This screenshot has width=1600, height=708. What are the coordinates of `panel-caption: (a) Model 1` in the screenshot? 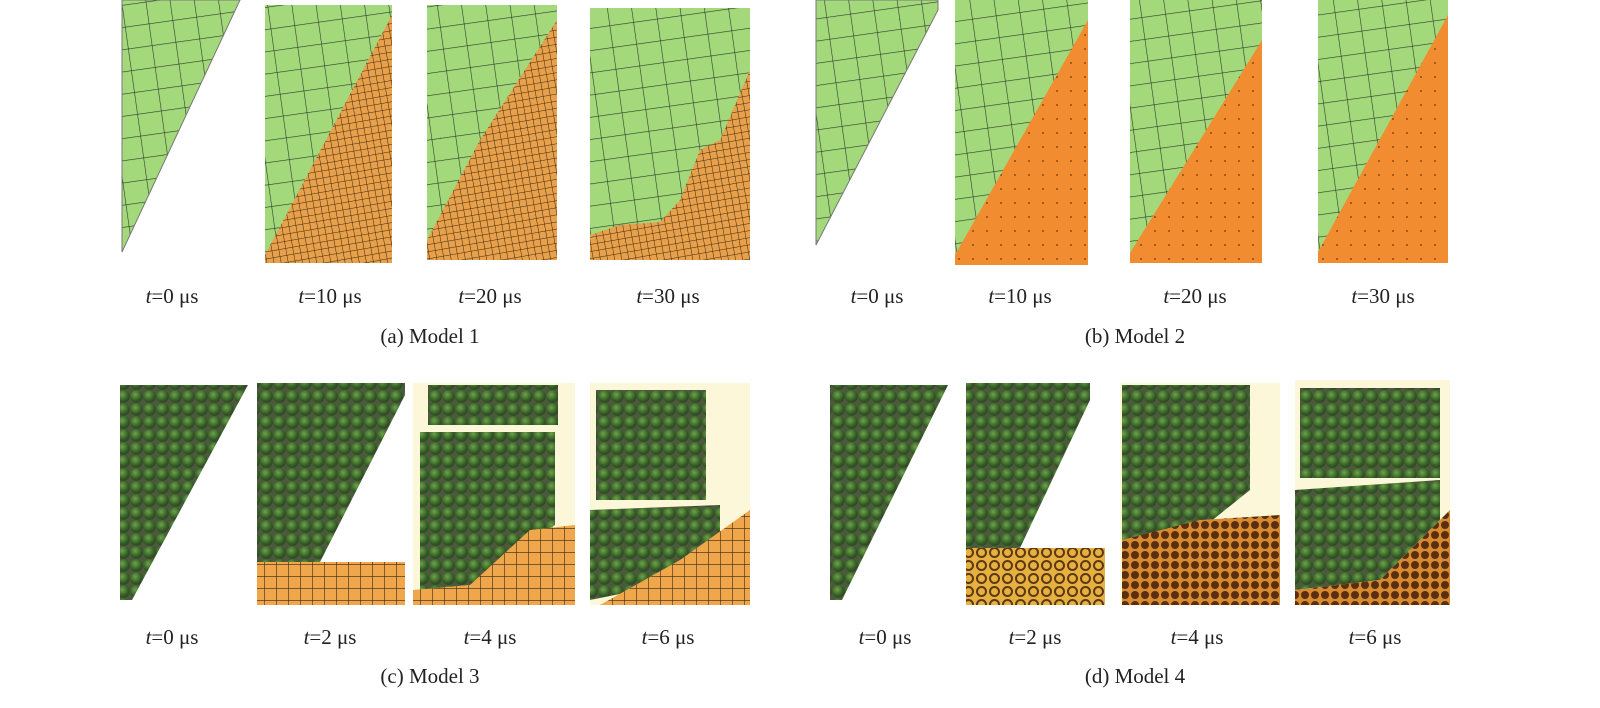 It's located at (429, 336).